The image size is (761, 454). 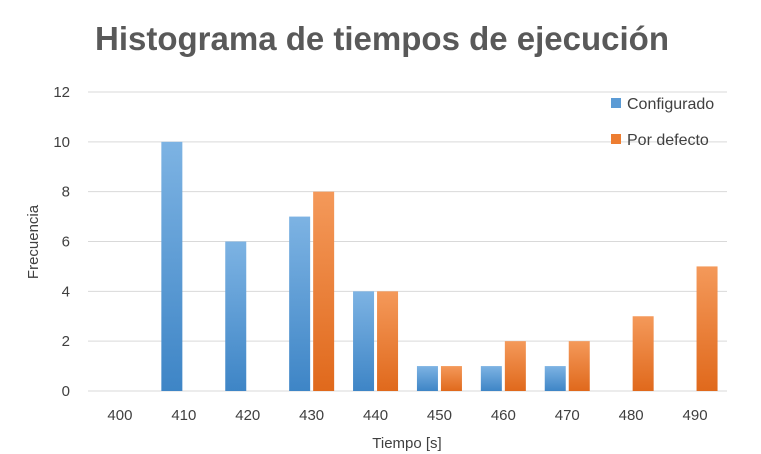 I want to click on y-tick-label: 2, so click(x=66, y=341).